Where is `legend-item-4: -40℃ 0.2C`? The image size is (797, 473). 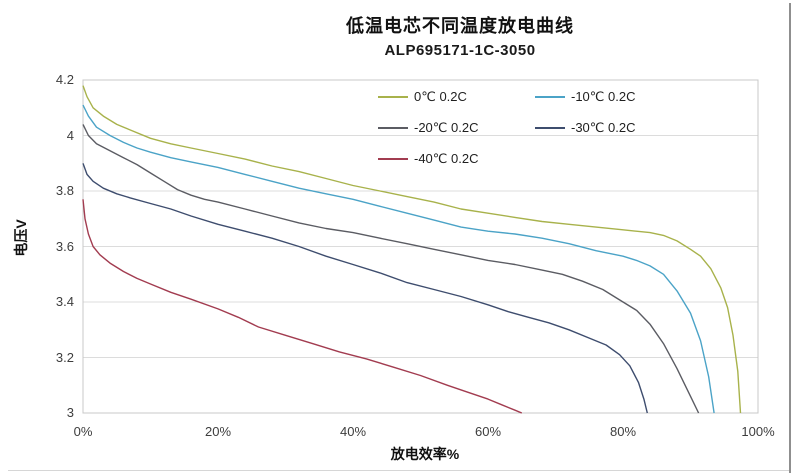
legend-item-4: -40℃ 0.2C is located at coordinates (456, 159).